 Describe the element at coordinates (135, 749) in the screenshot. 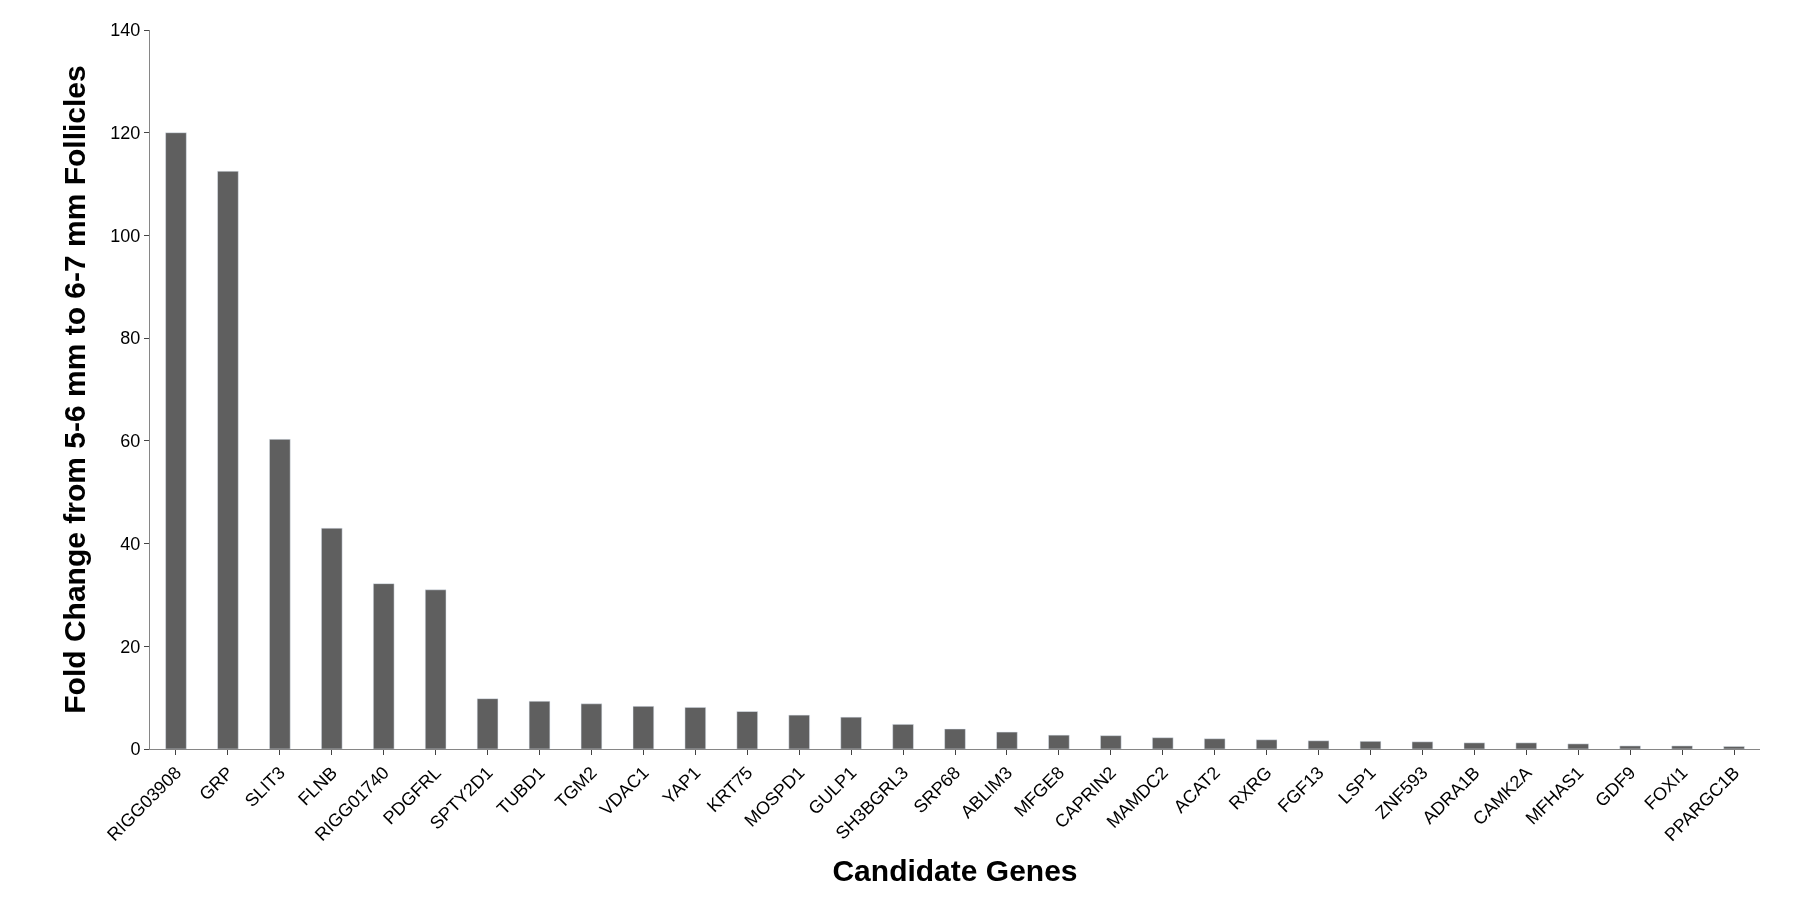

I see `y-tick-label: 0` at that location.